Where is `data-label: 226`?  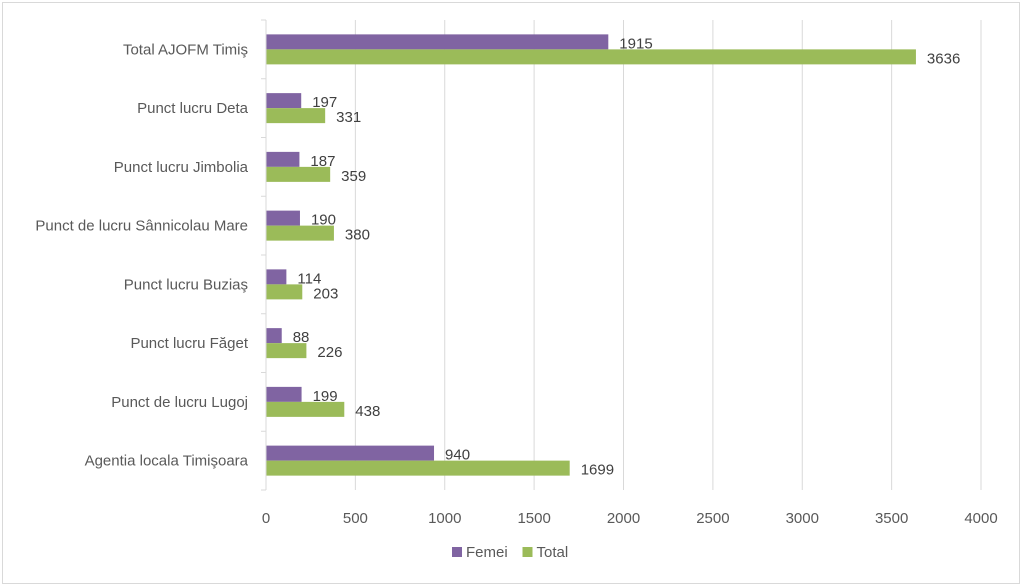 data-label: 226 is located at coordinates (329, 352).